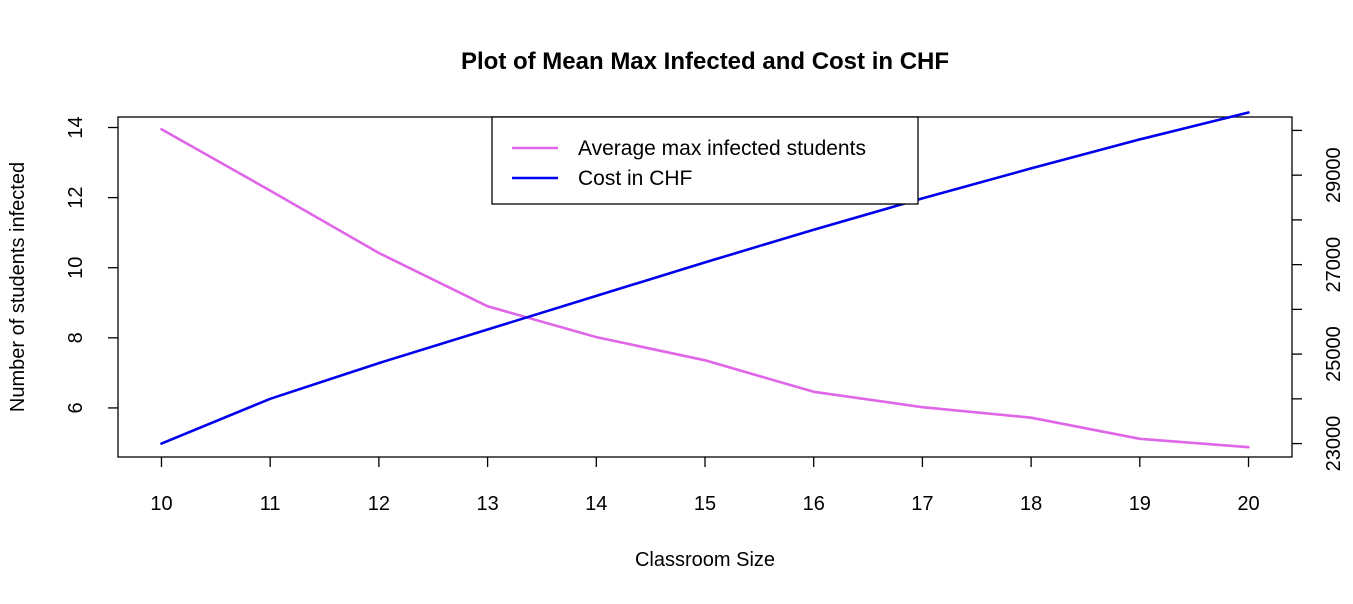 Image resolution: width=1353 pixels, height=604 pixels. Describe the element at coordinates (1140, 504) in the screenshot. I see `x-tick-label: 19` at that location.